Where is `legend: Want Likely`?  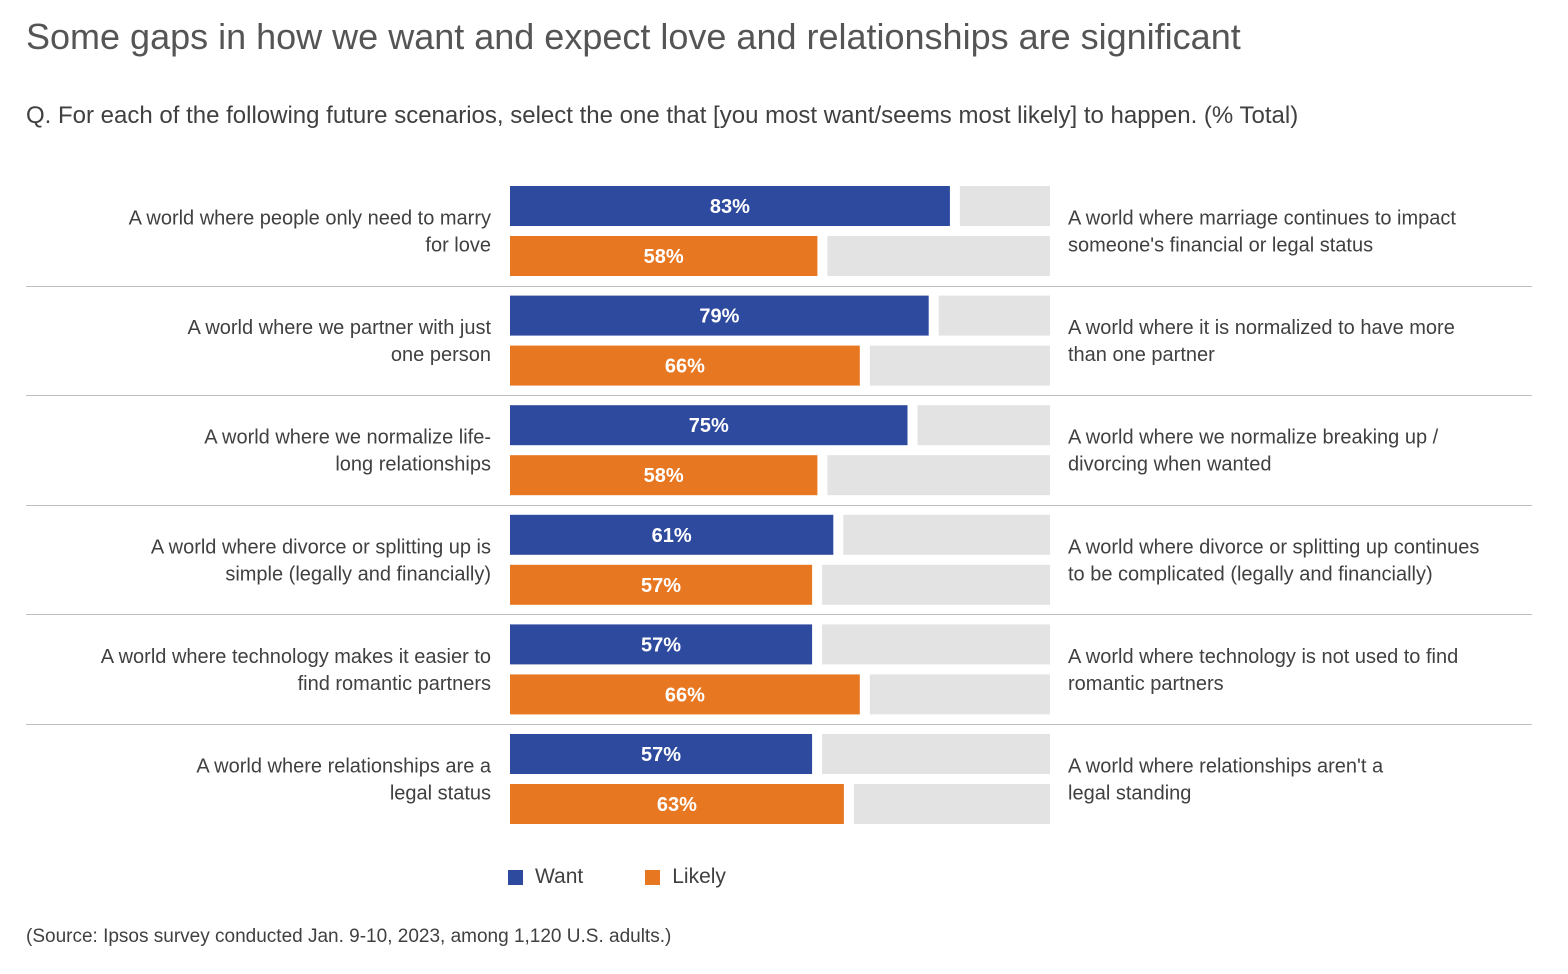 legend: Want Likely is located at coordinates (648, 877).